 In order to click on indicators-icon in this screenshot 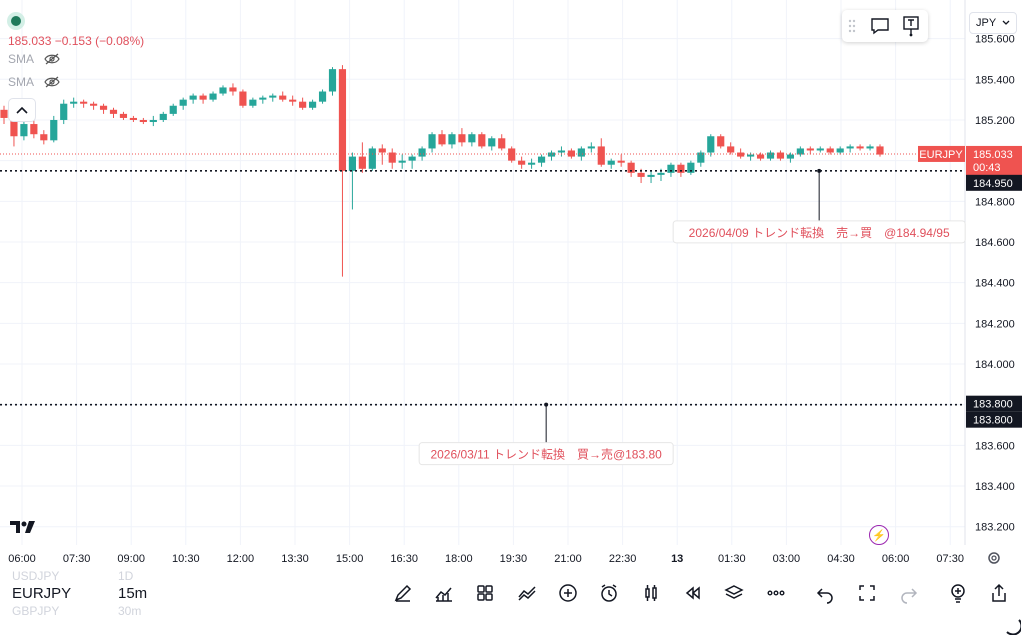, I will do `click(444, 593)`.